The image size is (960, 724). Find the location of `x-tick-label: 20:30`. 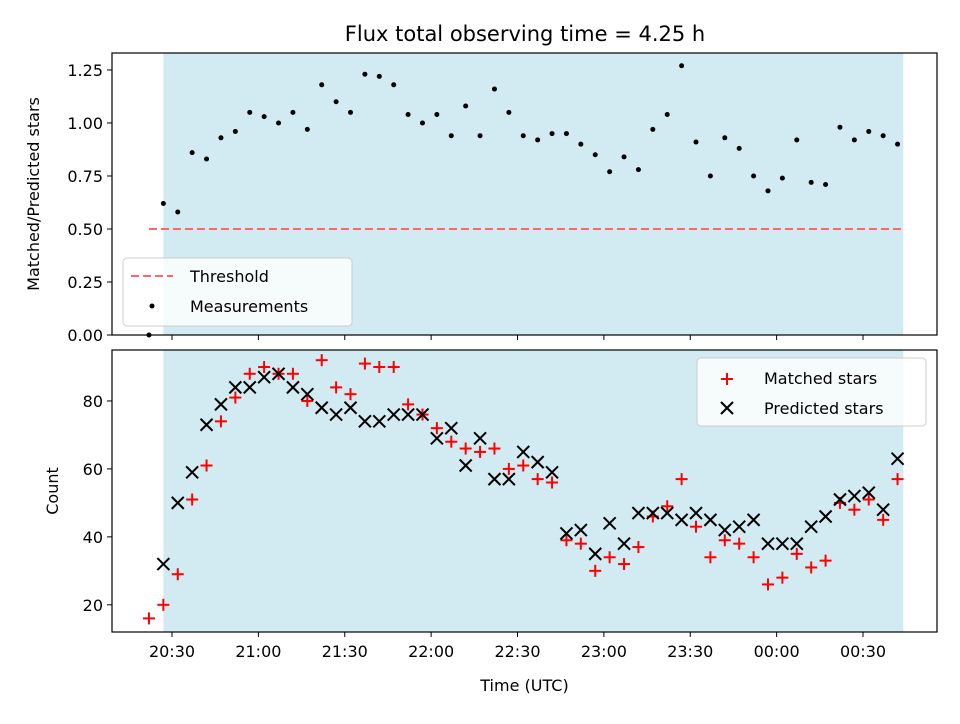

x-tick-label: 20:30 is located at coordinates (172, 651).